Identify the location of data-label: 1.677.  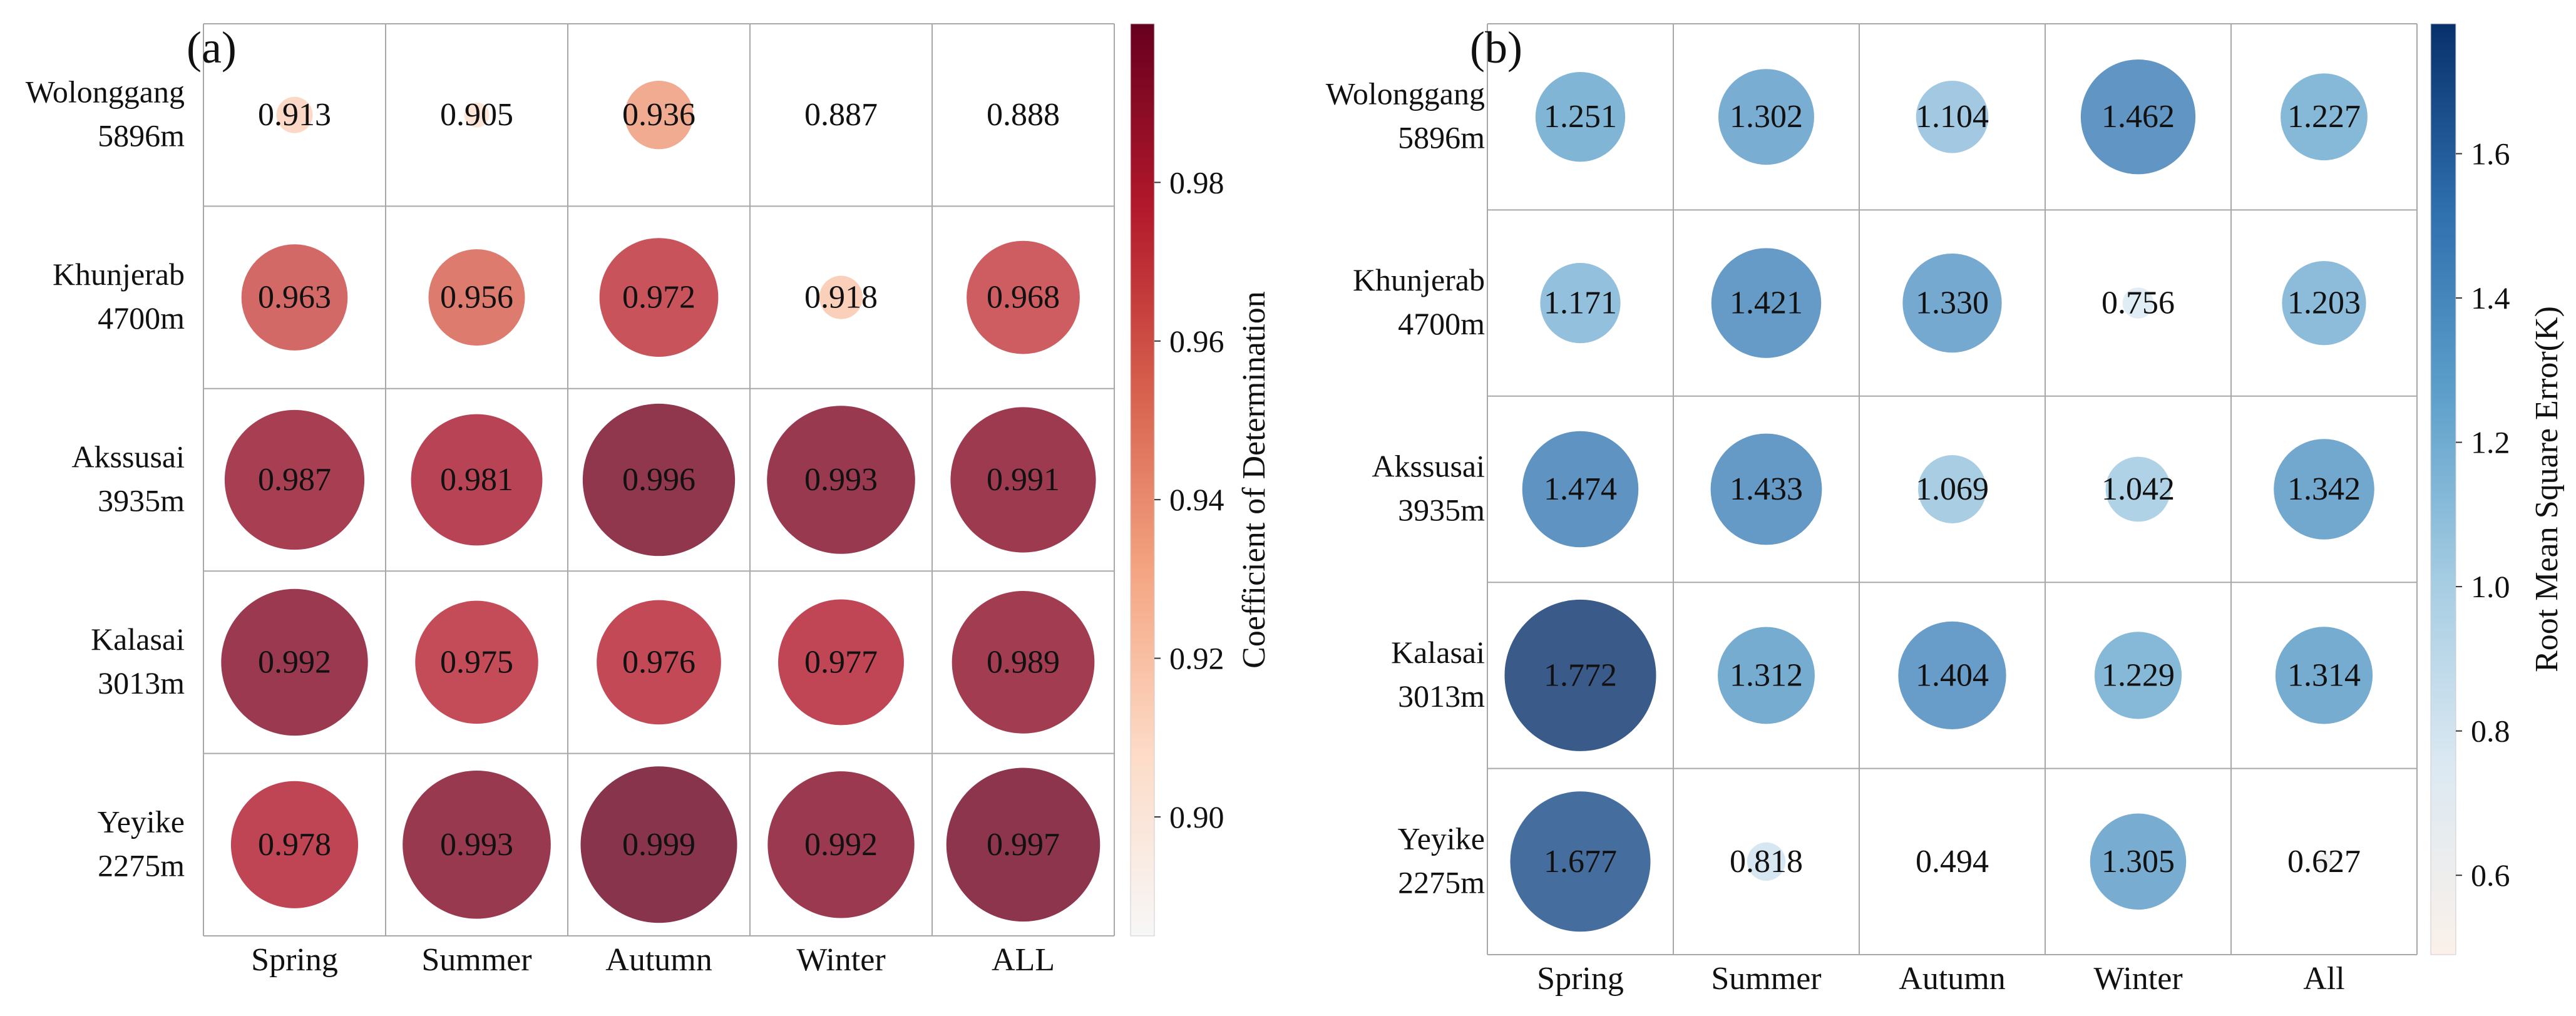
(1581, 862).